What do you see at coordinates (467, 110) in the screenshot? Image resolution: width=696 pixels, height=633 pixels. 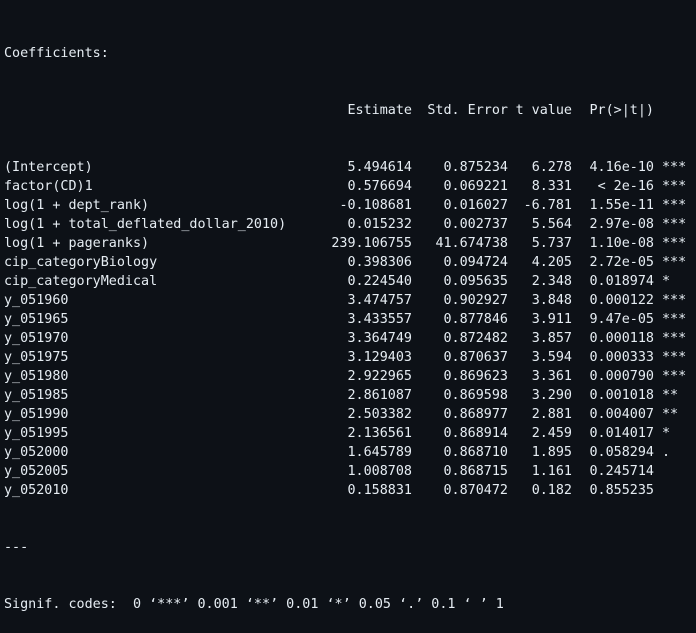 I see `std-error-header: Std. Error` at bounding box center [467, 110].